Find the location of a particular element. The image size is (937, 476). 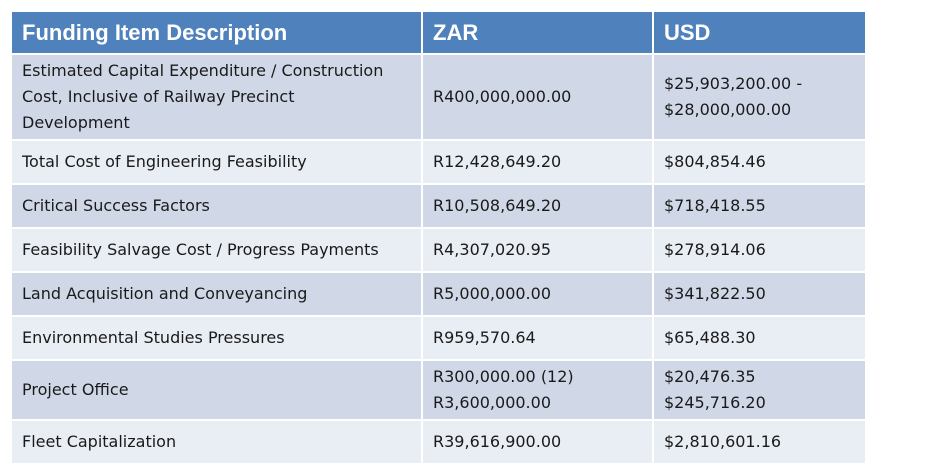

cell-zar-line: R5,000,000.00 is located at coordinates (492, 293).